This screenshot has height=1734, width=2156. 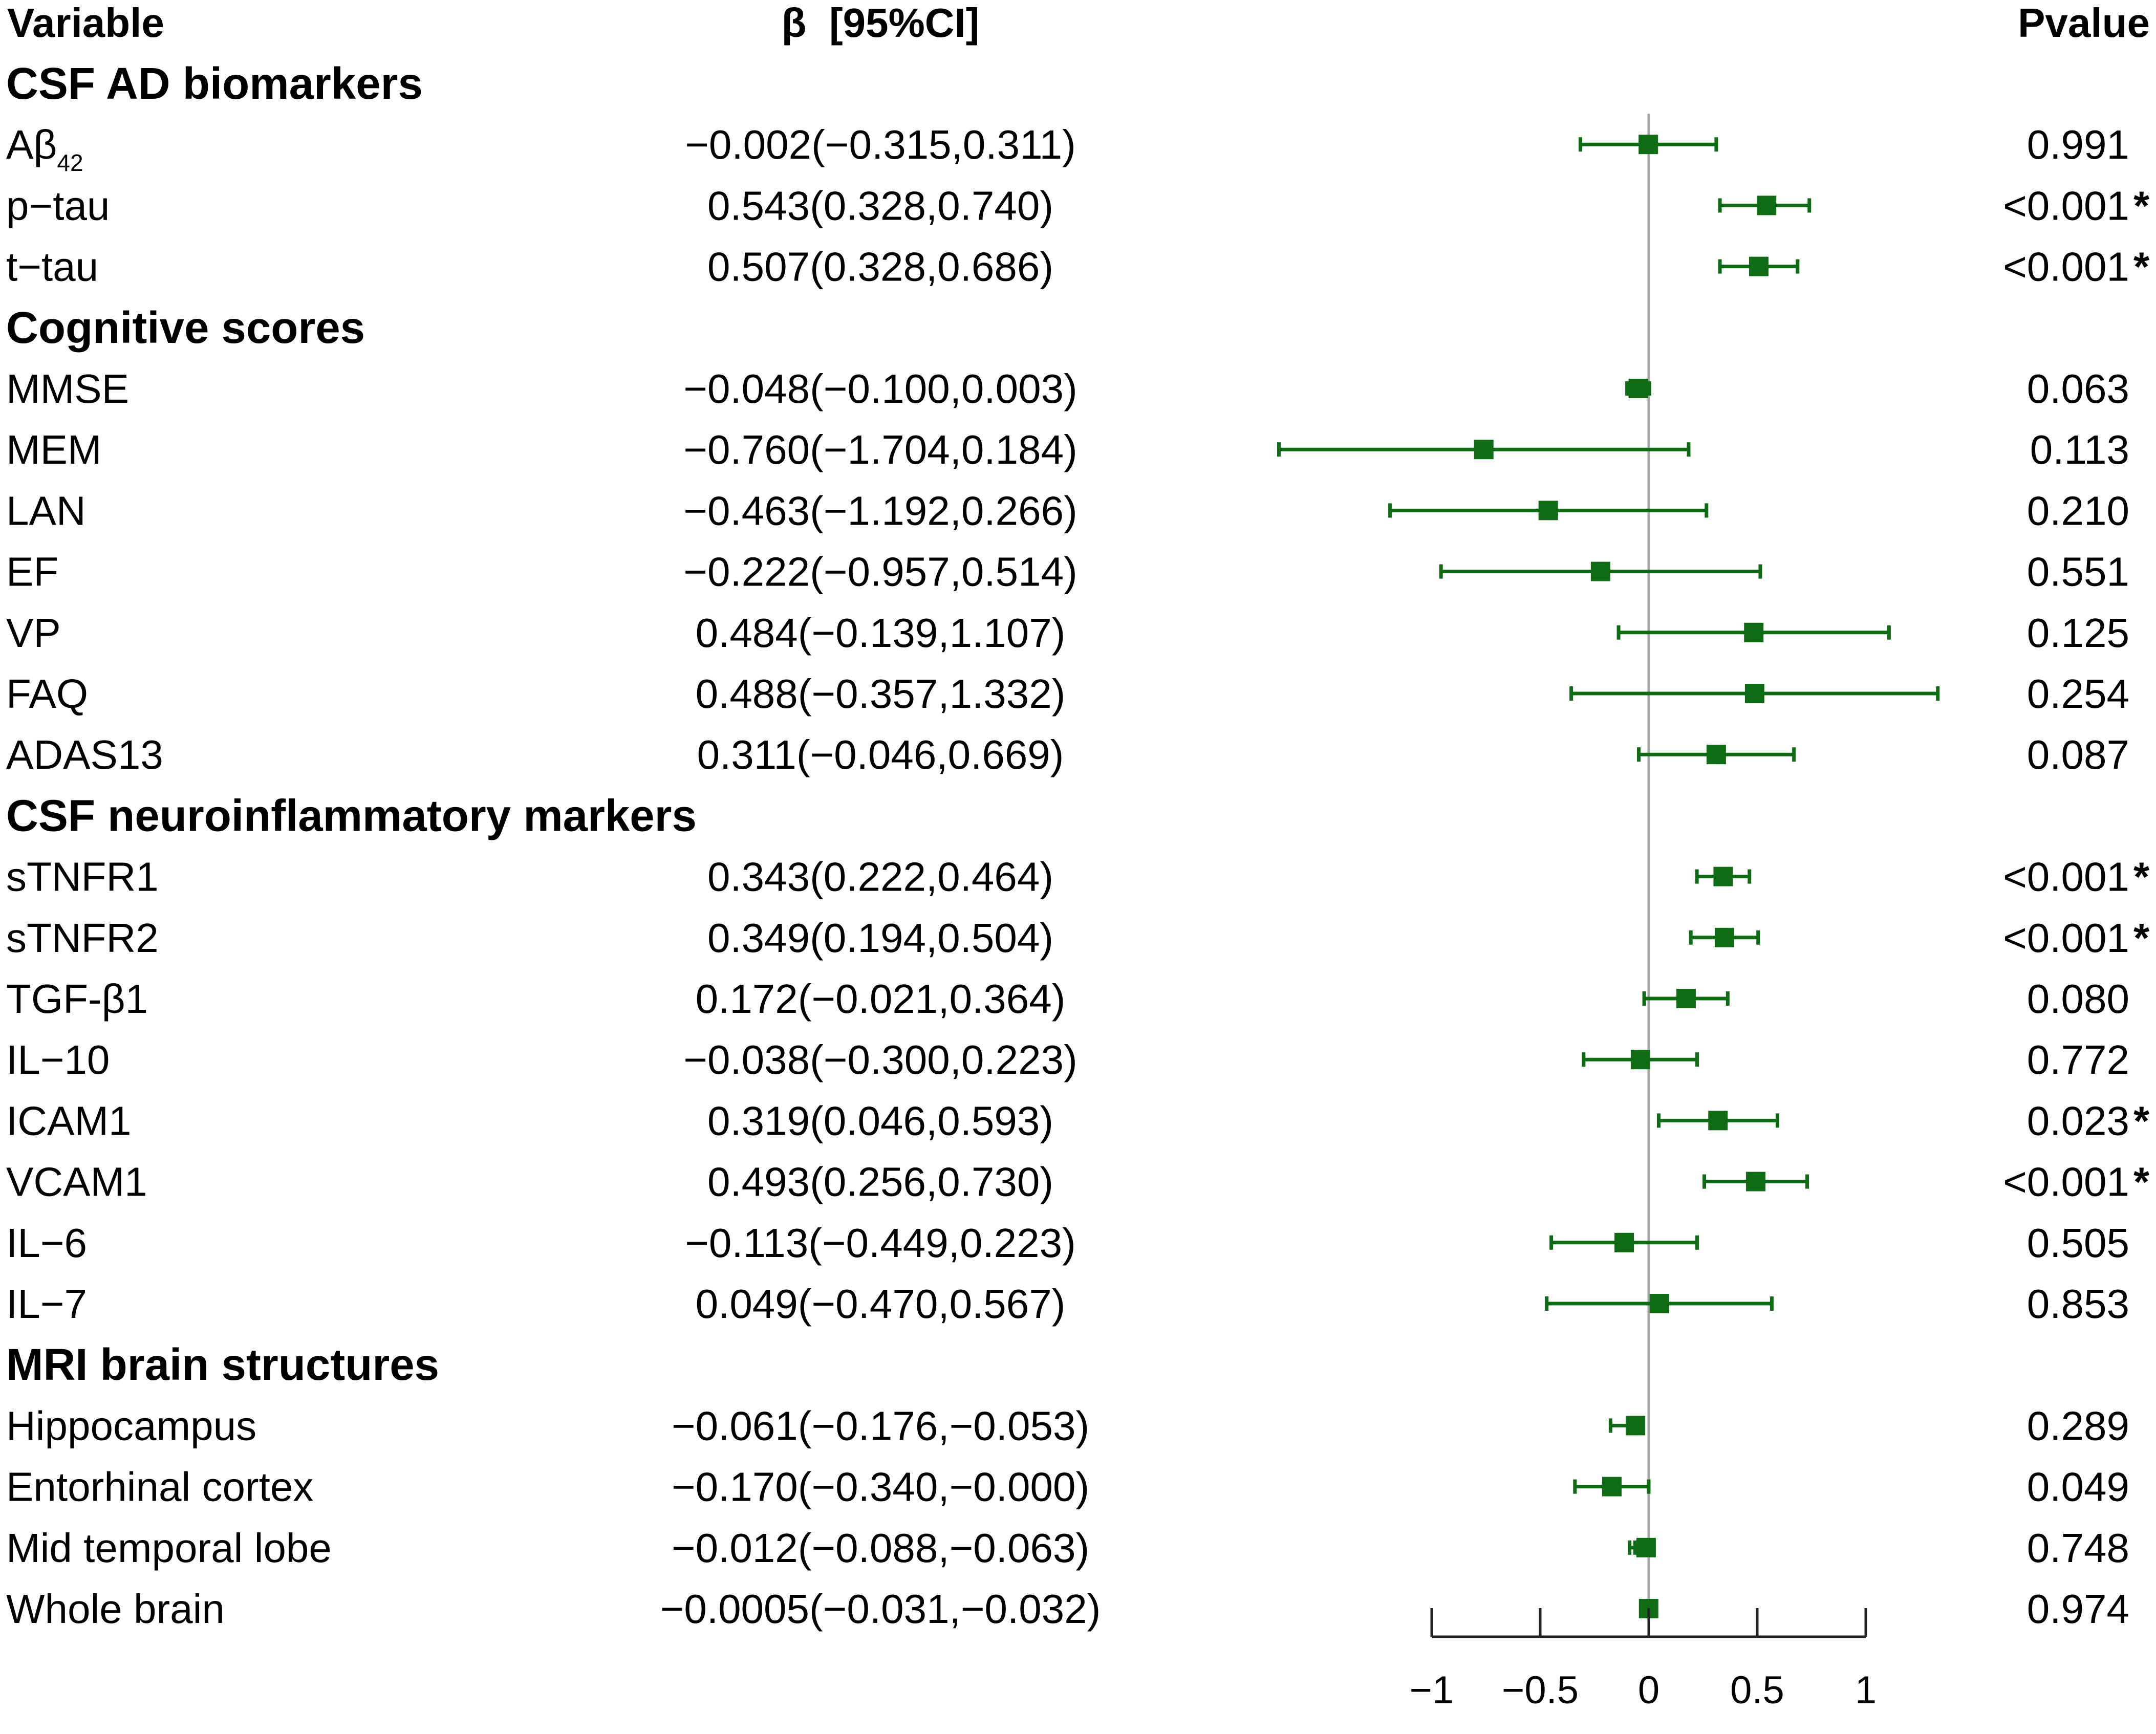 I want to click on row-il-7-pvalue: 0.853, so click(x=2078, y=1304).